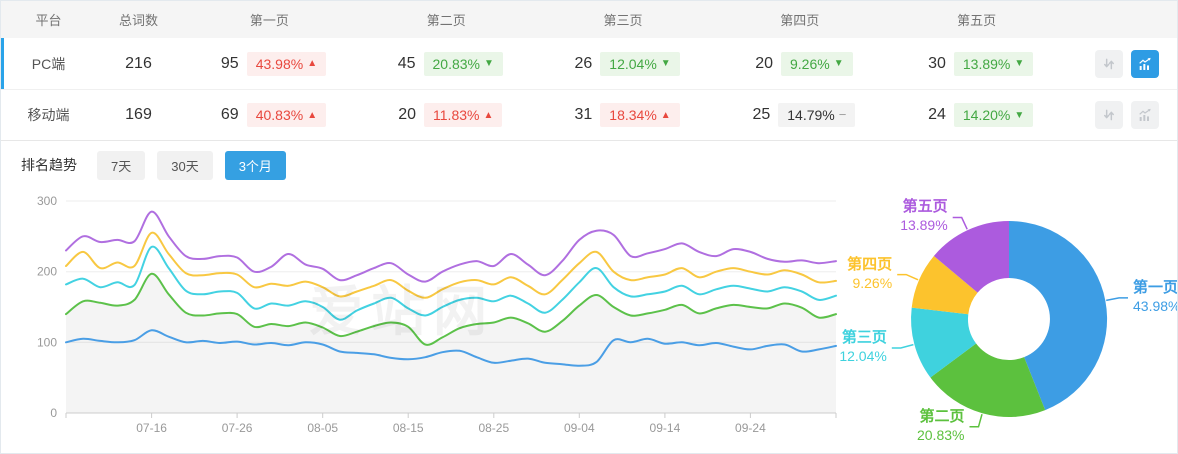 The height and width of the screenshot is (454, 1178). What do you see at coordinates (407, 114) in the screenshot?
I see `page2-count: 20` at bounding box center [407, 114].